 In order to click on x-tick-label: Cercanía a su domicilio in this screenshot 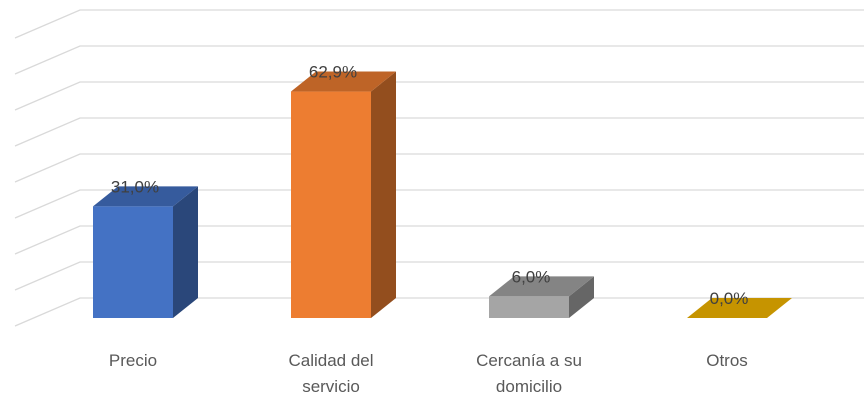, I will do `click(529, 373)`.